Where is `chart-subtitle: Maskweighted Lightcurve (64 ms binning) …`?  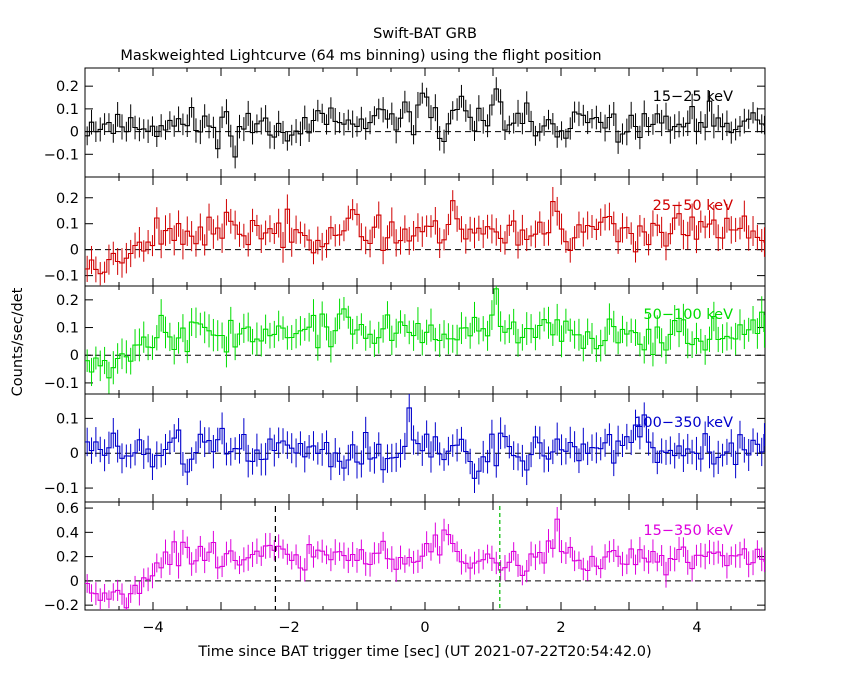
chart-subtitle: Maskweighted Lightcurve (64 ms binning) … is located at coordinates (360, 56).